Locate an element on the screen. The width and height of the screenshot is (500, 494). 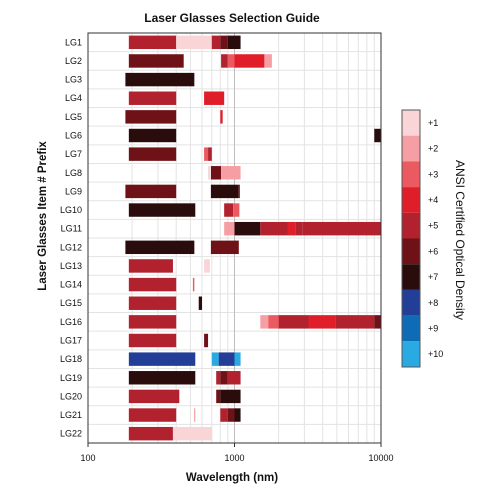
colorbar-label: +6 is located at coordinates (433, 251).